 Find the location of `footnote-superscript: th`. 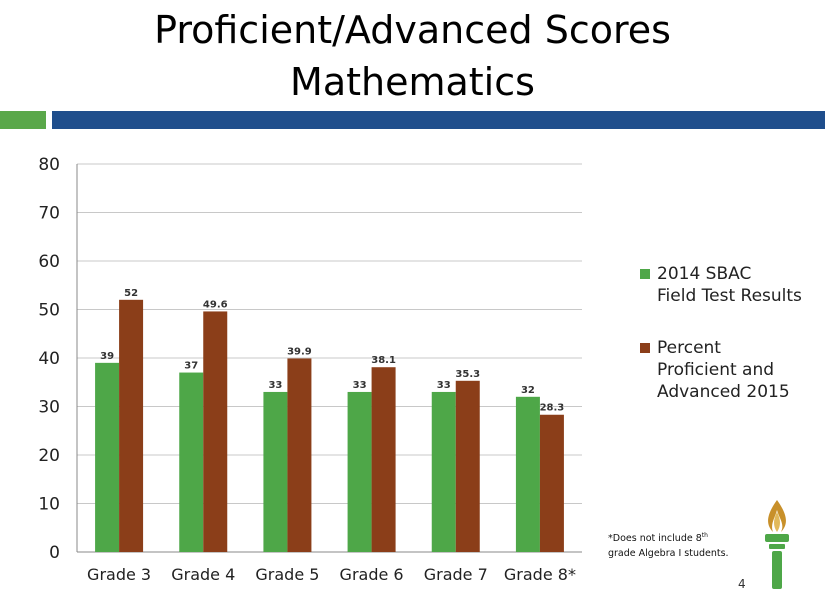

footnote-superscript: th is located at coordinates (704, 535).